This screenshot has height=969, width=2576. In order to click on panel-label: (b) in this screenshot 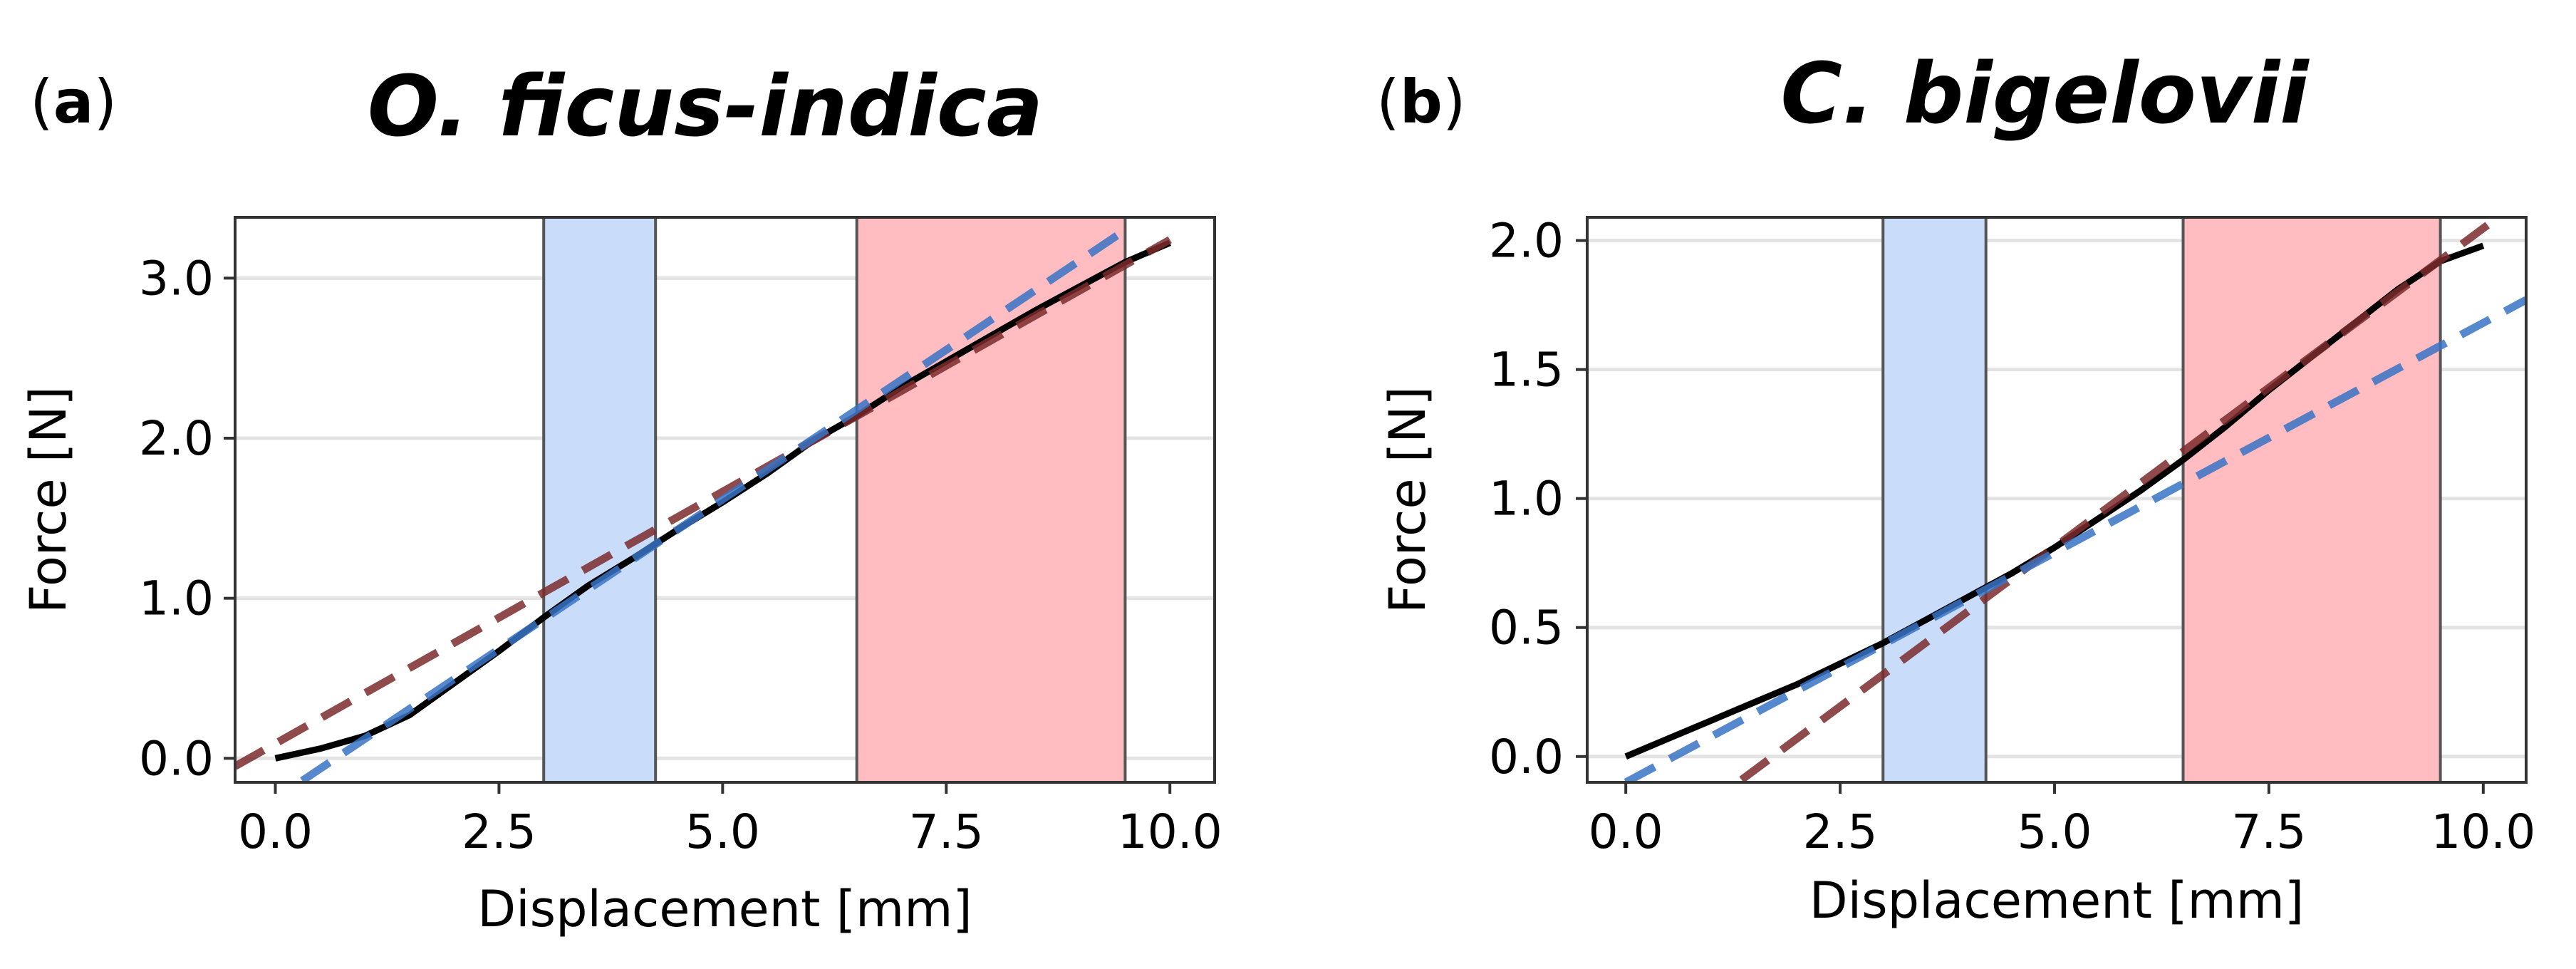, I will do `click(1421, 102)`.